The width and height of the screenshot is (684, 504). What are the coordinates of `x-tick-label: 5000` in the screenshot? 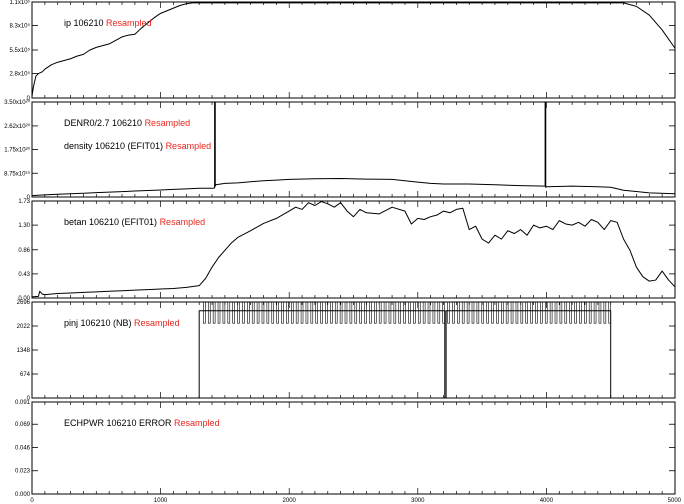 It's located at (675, 501).